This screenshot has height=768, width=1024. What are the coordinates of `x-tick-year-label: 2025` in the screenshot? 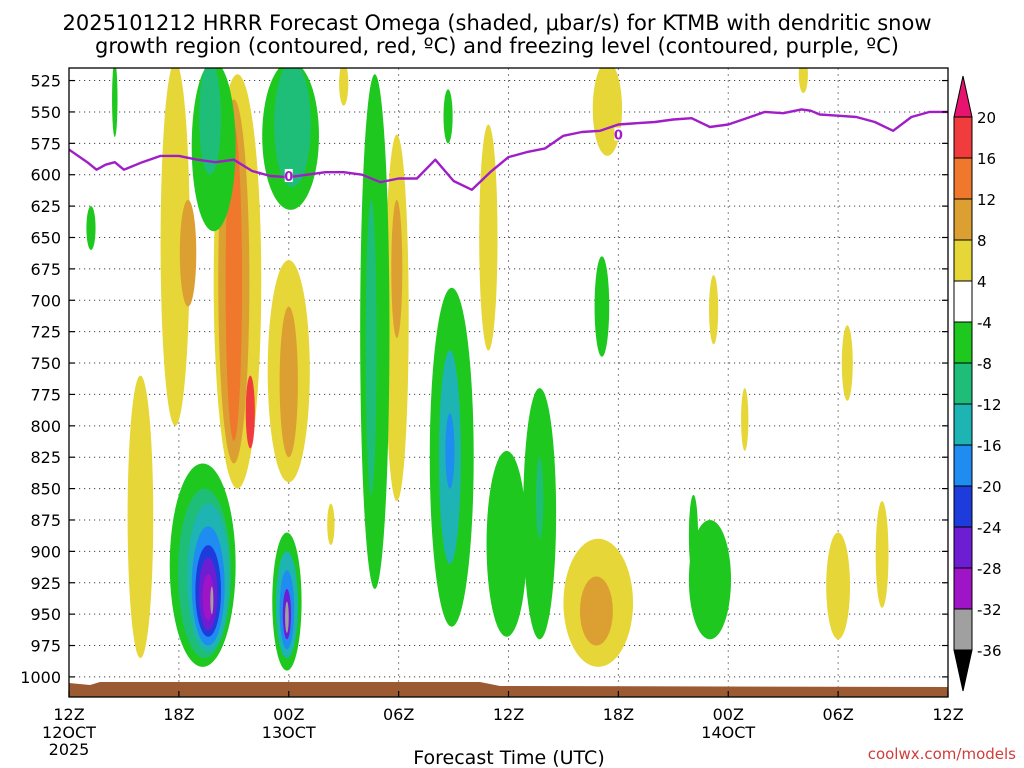 It's located at (69, 749).